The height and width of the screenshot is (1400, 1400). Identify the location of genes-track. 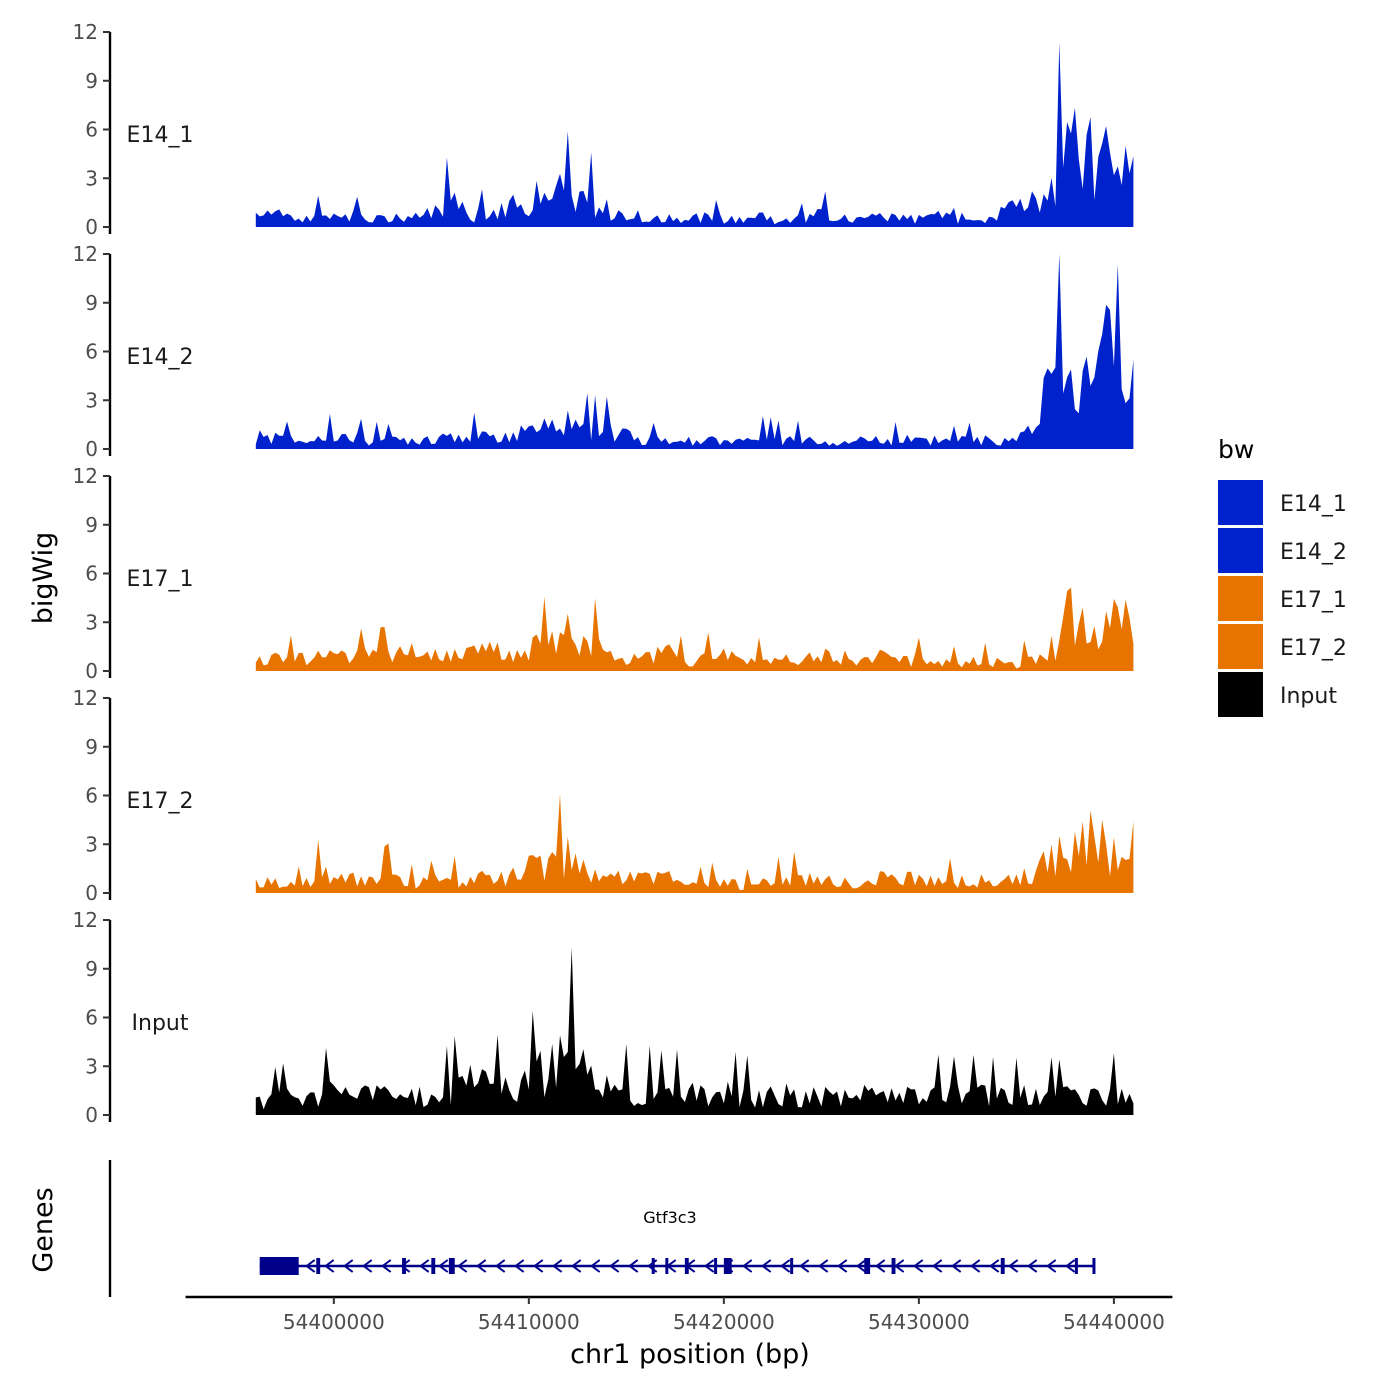
(602, 1228).